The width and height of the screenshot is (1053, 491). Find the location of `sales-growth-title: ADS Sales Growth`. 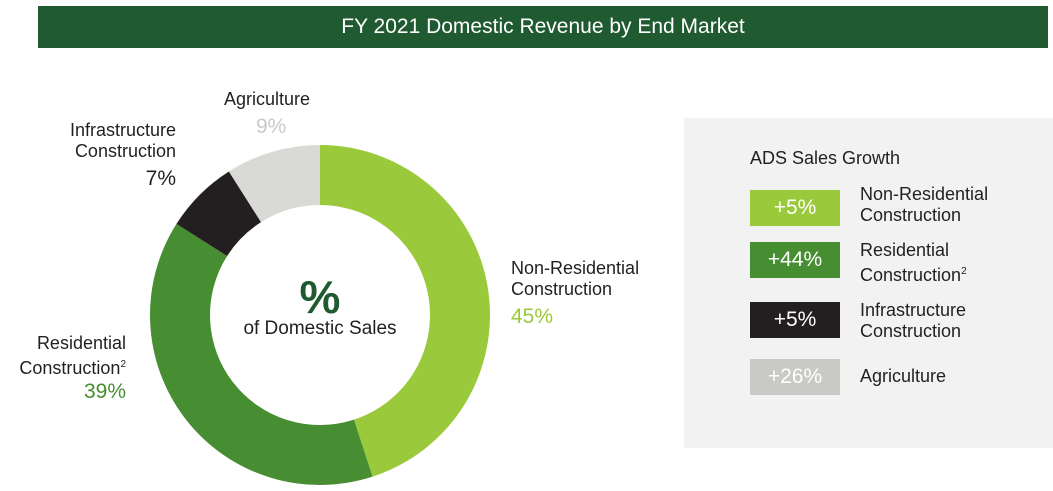

sales-growth-title: ADS Sales Growth is located at coordinates (825, 158).